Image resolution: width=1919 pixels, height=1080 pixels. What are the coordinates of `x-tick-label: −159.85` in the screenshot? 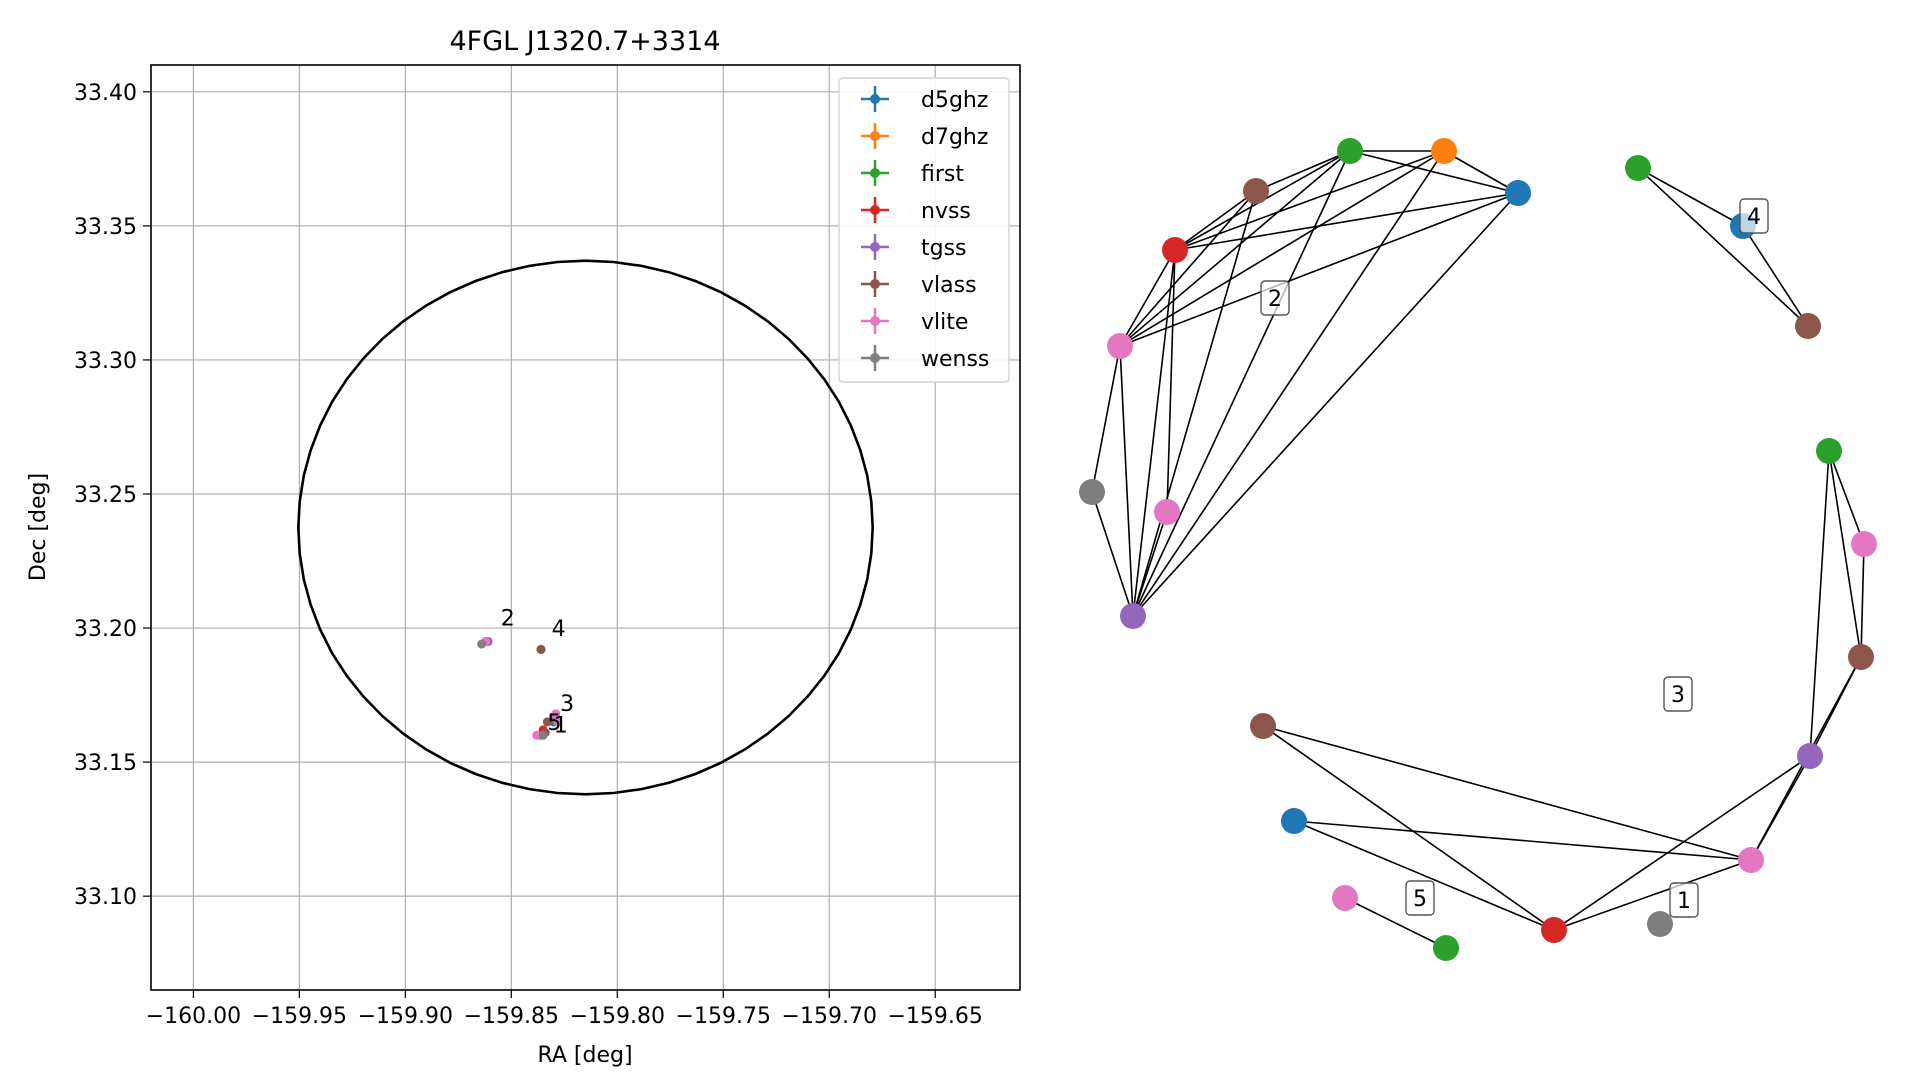 It's located at (511, 1016).